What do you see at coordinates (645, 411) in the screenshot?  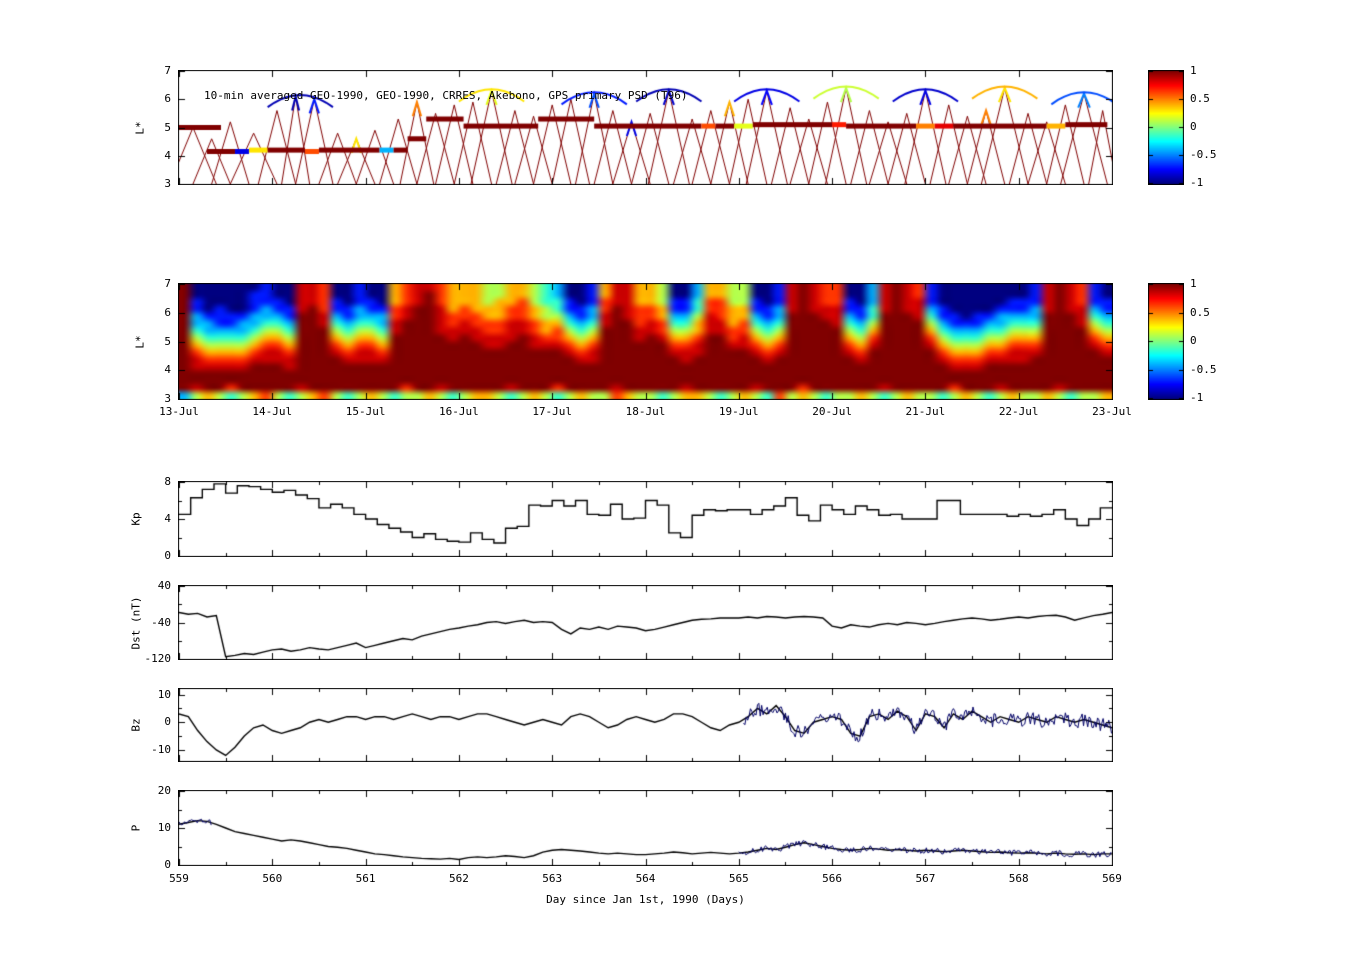 I see `date-tick-label: 18-Jul` at bounding box center [645, 411].